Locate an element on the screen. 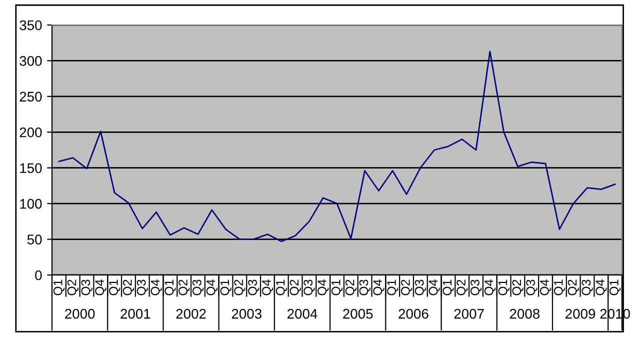 The height and width of the screenshot is (342, 636). text: 2009 is located at coordinates (581, 313).